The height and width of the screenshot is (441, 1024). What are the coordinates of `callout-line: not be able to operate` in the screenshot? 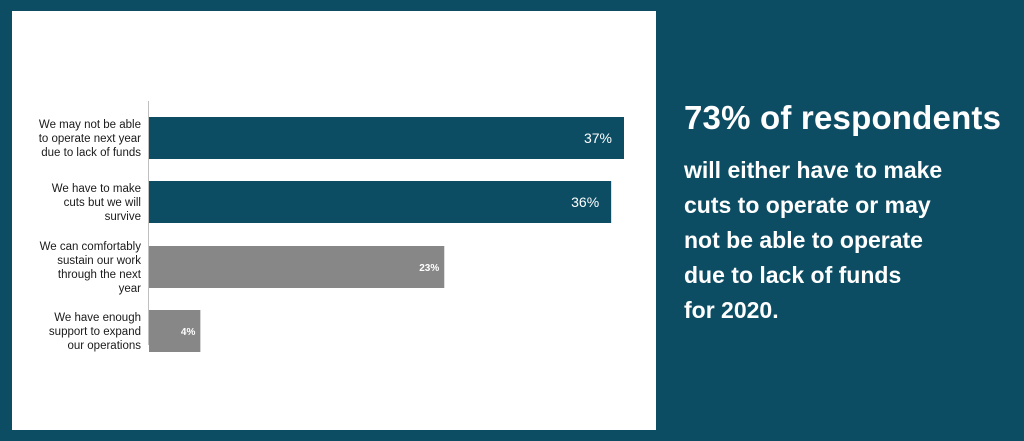 It's located at (803, 240).